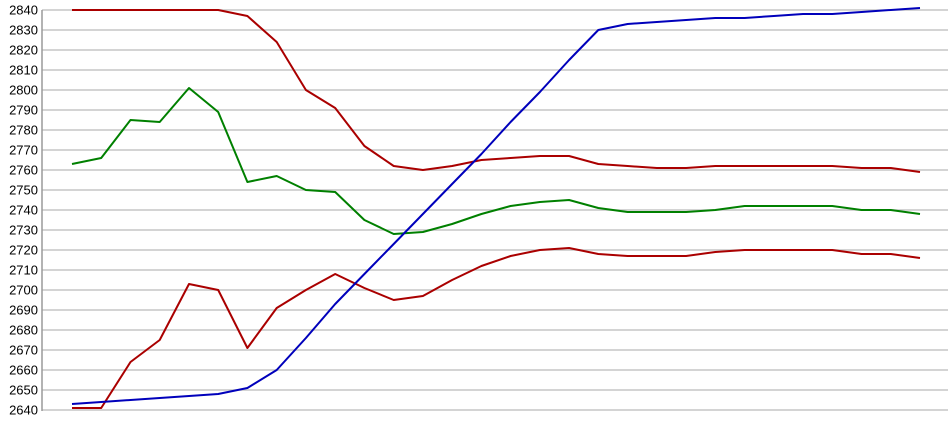 The height and width of the screenshot is (435, 950). I want to click on y-axis-tick-label: 2770, so click(23, 150).